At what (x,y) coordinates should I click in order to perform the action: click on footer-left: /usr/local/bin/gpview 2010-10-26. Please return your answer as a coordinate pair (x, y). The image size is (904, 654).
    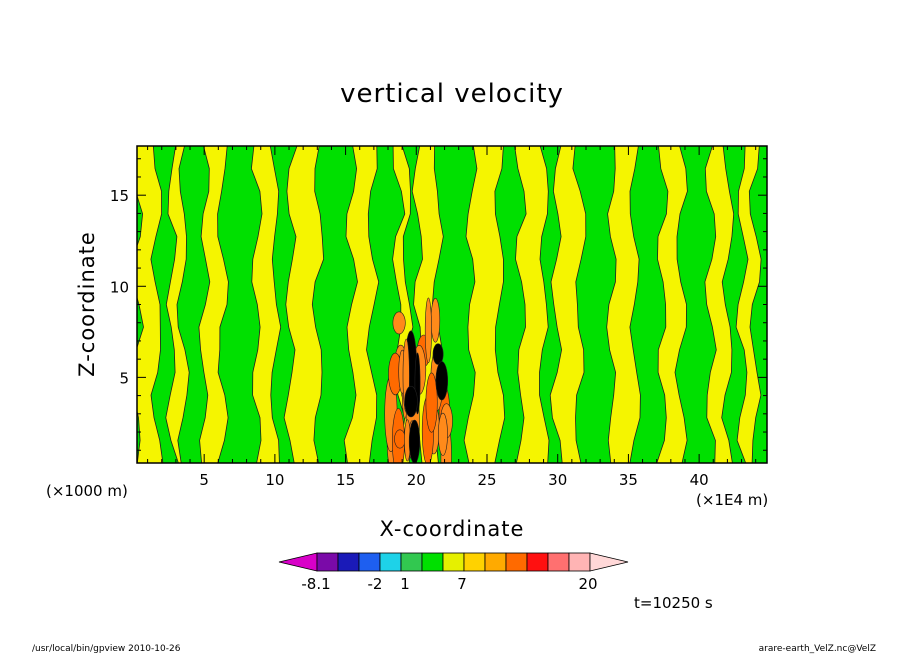
    Looking at the image, I should click on (106, 649).